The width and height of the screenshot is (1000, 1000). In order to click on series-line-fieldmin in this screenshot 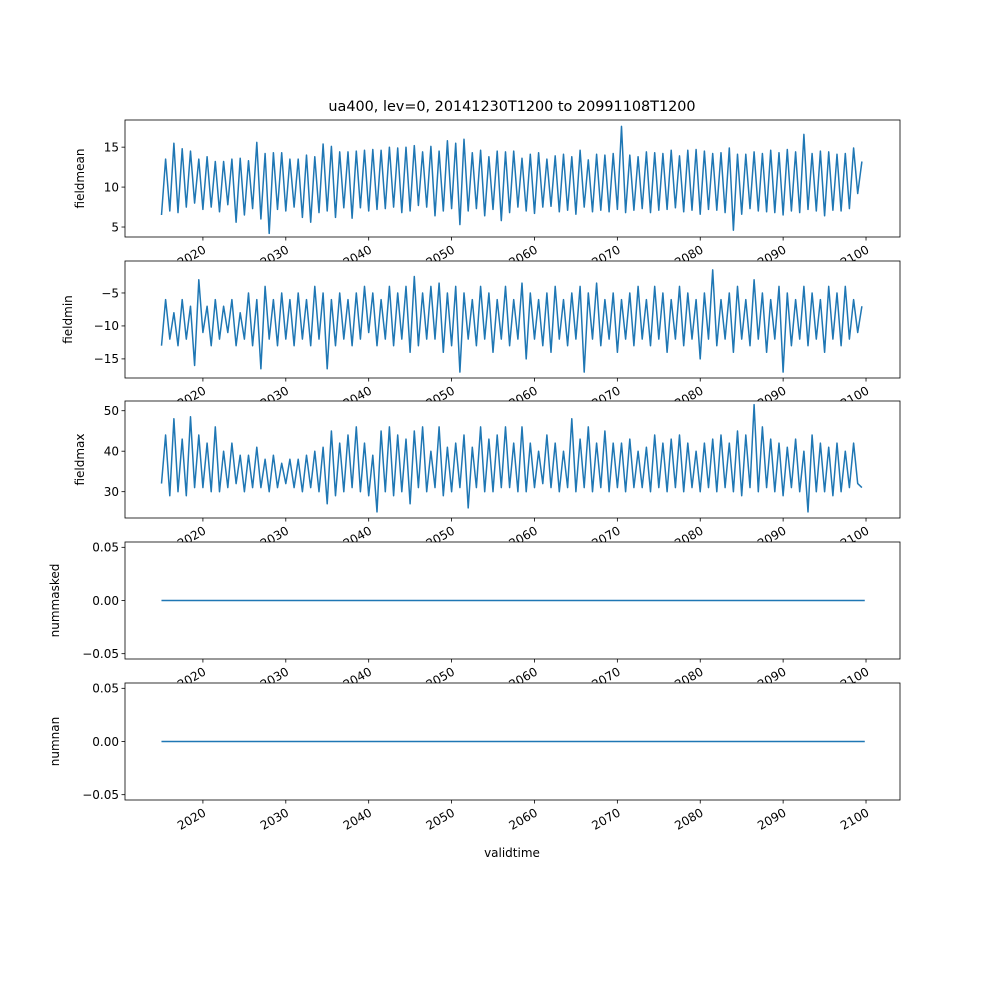, I will do `click(511, 321)`.